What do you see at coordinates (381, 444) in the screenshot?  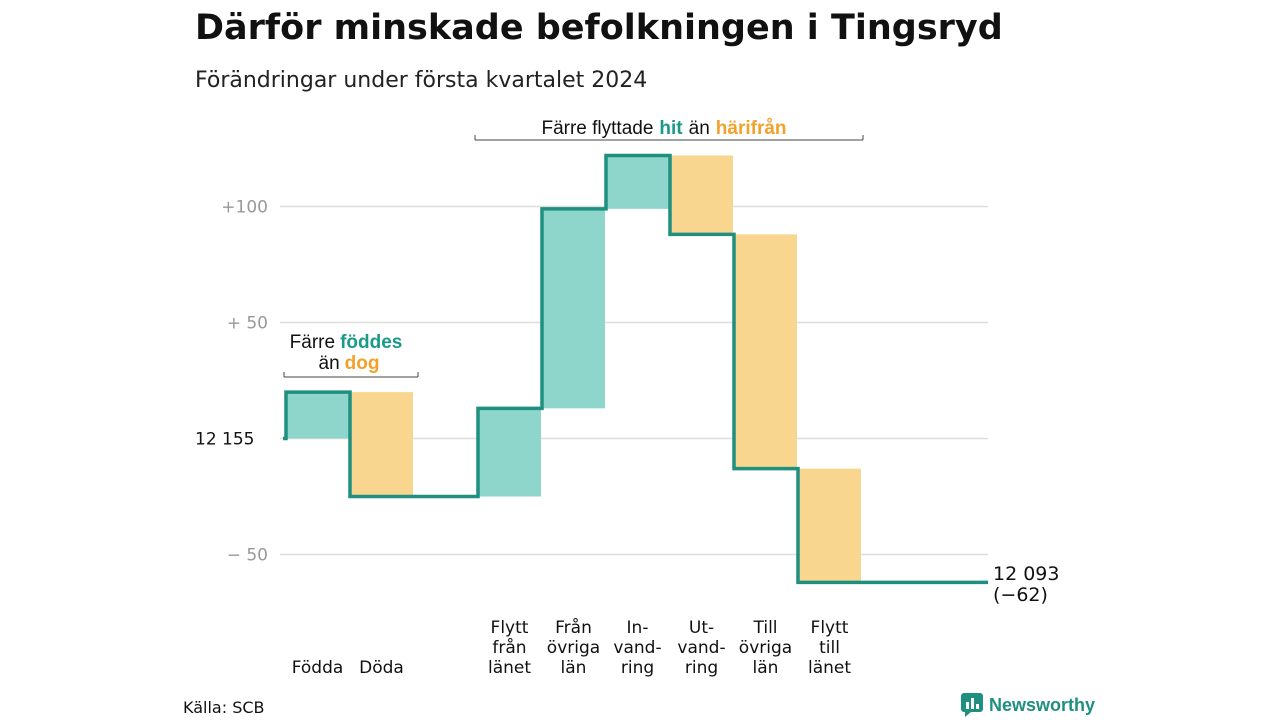 I see `waterfall-bar-doda` at bounding box center [381, 444].